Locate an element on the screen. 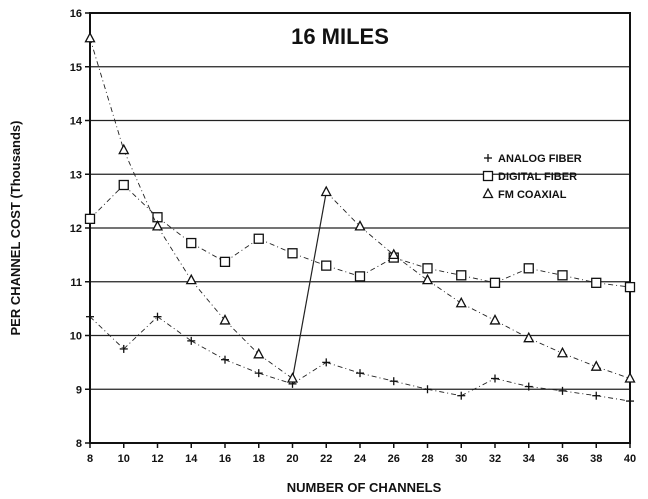  x-tick-label: 40 is located at coordinates (630, 459).